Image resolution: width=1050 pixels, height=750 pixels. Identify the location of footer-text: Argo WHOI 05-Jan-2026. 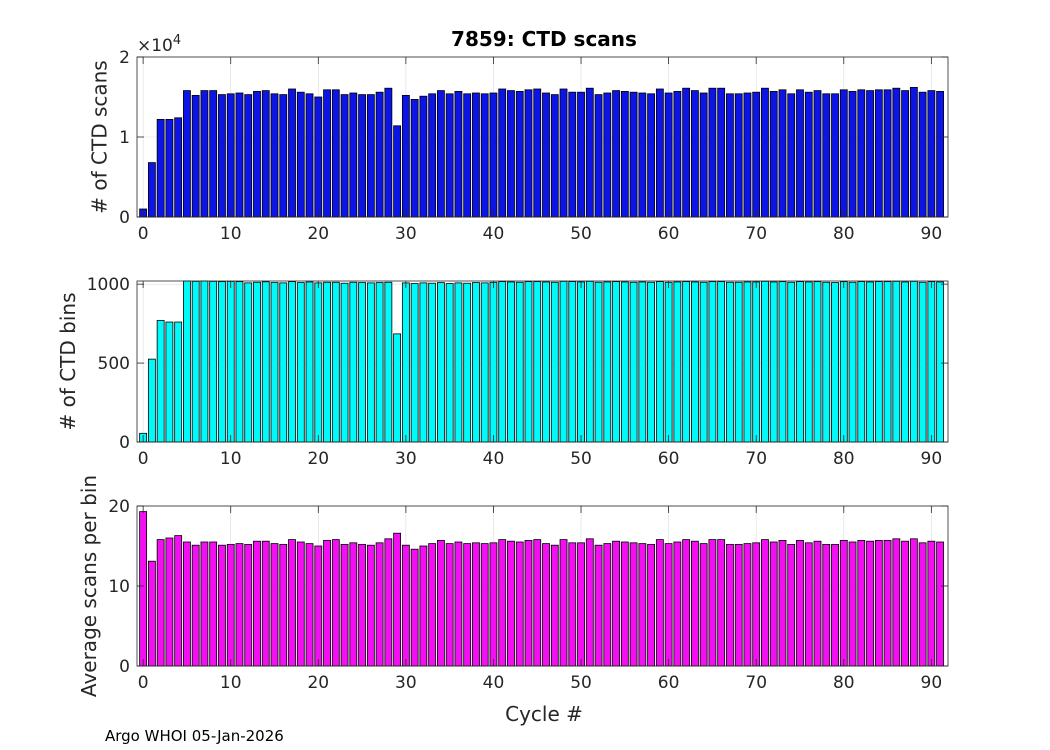
(194, 736).